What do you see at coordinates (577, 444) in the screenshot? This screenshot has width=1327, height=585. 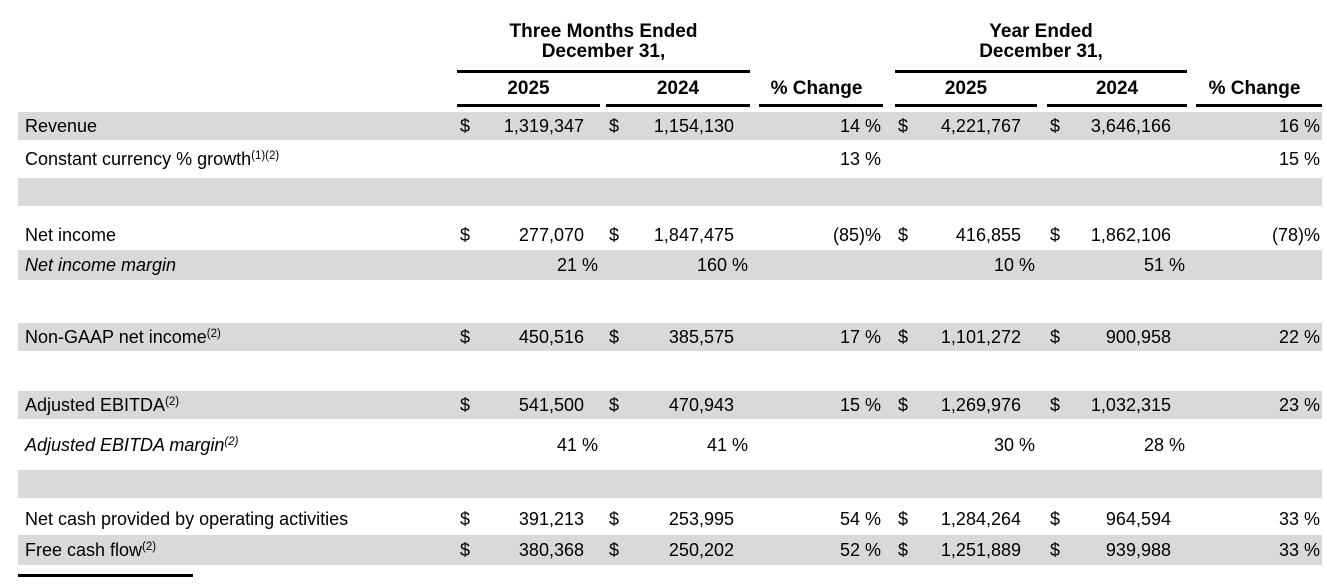 I see `cell-value: 41 %` at bounding box center [577, 444].